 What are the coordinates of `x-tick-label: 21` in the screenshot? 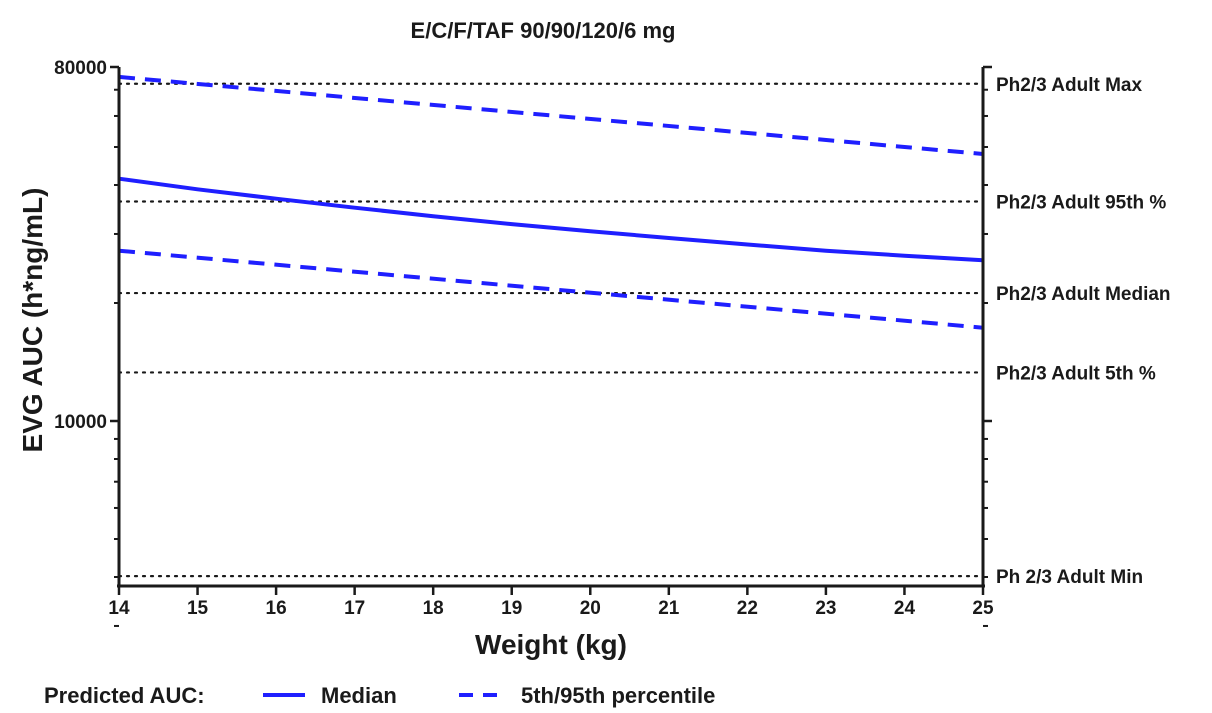 It's located at (669, 608).